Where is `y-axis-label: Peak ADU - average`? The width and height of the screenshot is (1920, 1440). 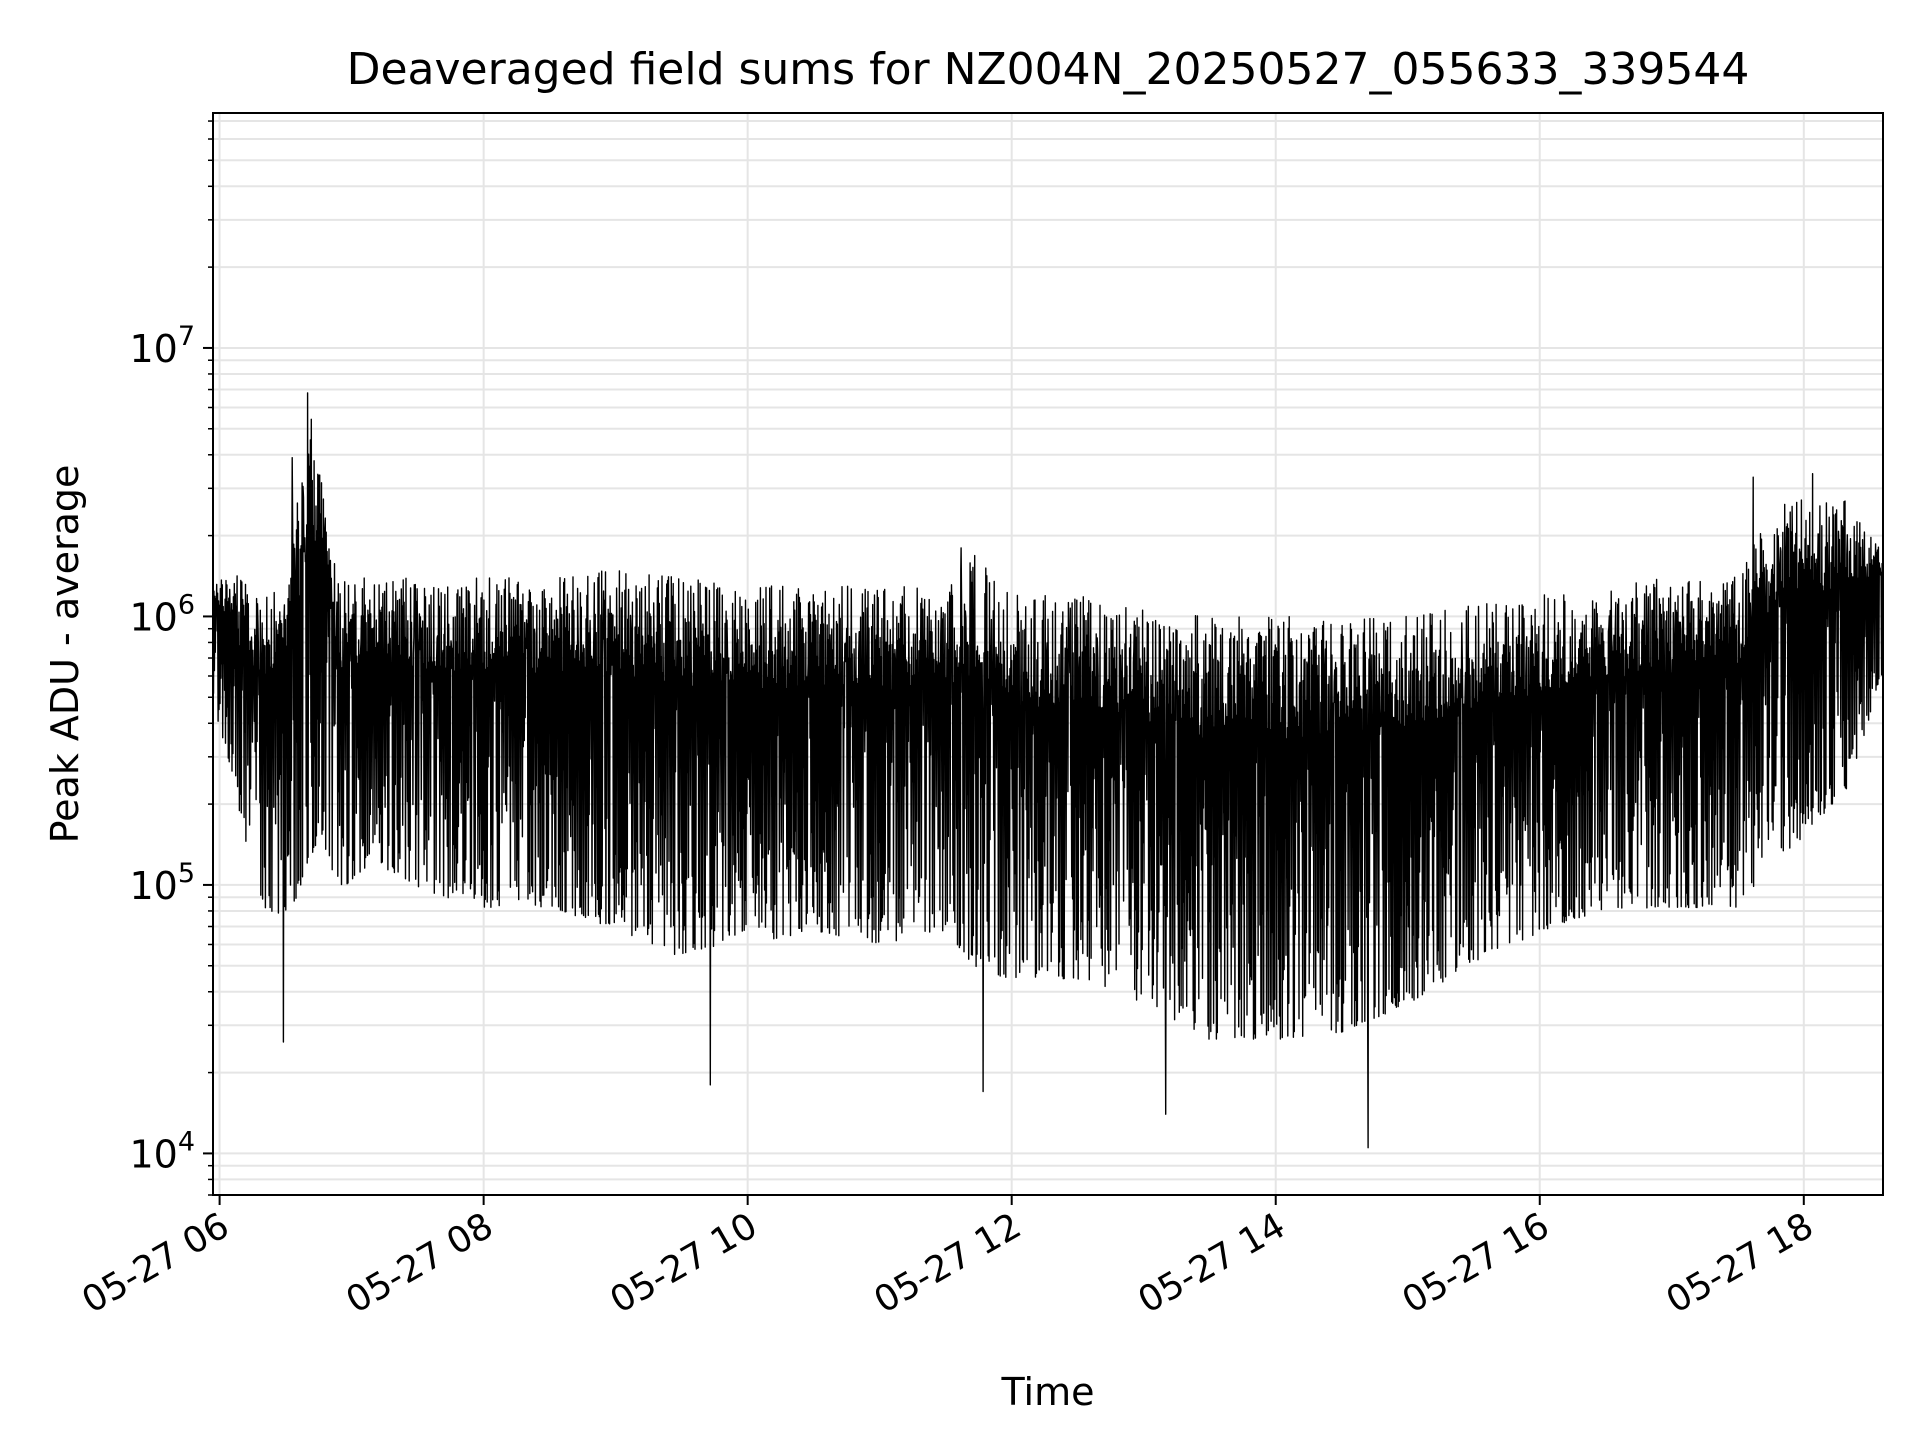 y-axis-label: Peak ADU - average is located at coordinates (65, 654).